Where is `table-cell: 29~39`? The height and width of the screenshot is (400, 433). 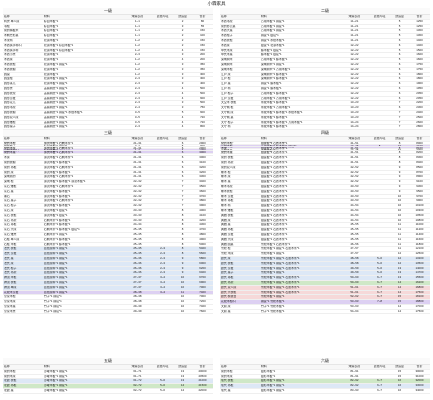 table-cell: 29~39 is located at coordinates (137, 312).